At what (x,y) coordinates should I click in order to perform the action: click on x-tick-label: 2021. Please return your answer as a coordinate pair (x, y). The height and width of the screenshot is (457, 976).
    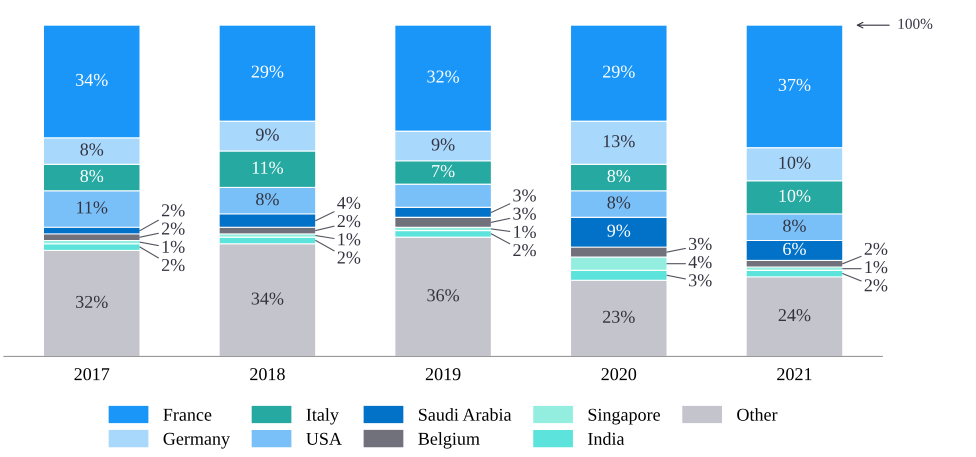
    Looking at the image, I should click on (794, 374).